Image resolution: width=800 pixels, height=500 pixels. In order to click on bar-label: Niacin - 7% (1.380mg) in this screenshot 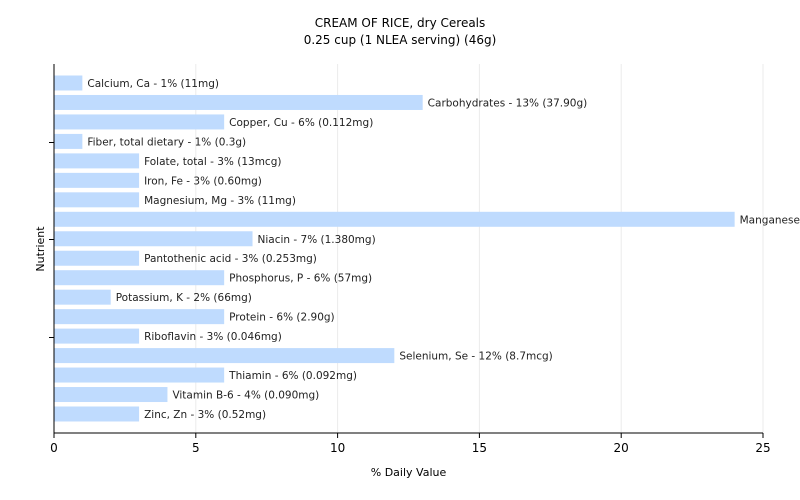, I will do `click(317, 240)`.